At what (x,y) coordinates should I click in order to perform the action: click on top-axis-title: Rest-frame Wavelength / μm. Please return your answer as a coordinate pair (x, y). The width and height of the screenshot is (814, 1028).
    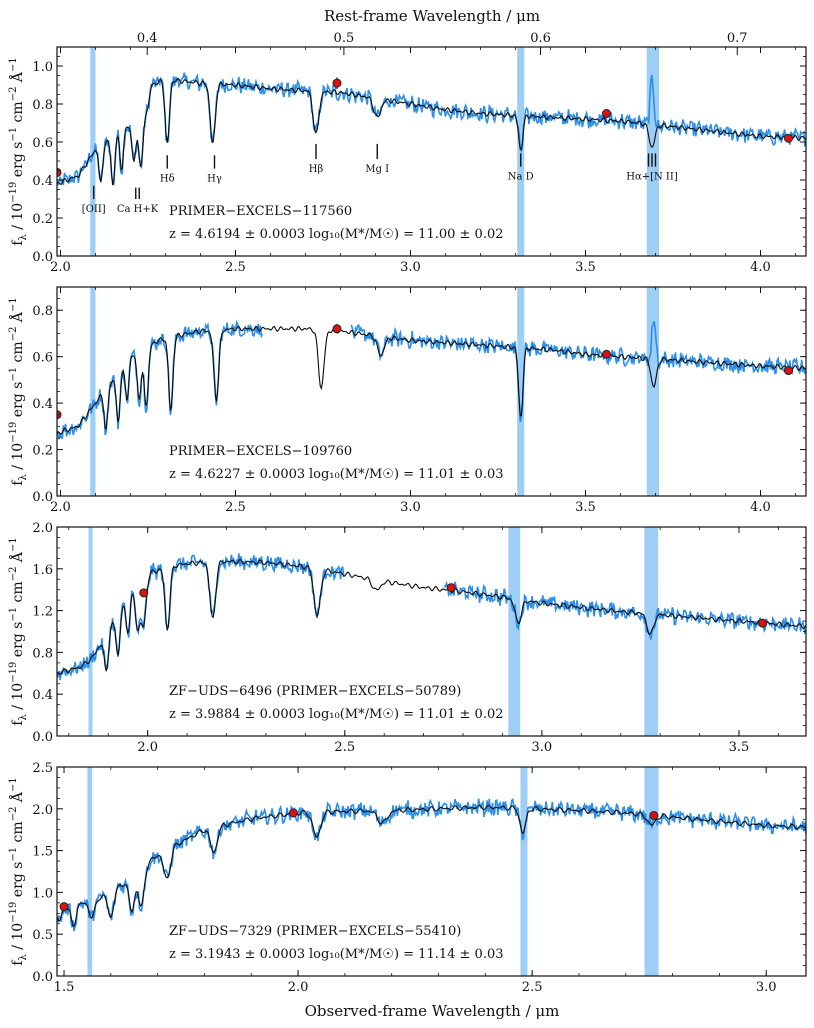
    Looking at the image, I should click on (432, 16).